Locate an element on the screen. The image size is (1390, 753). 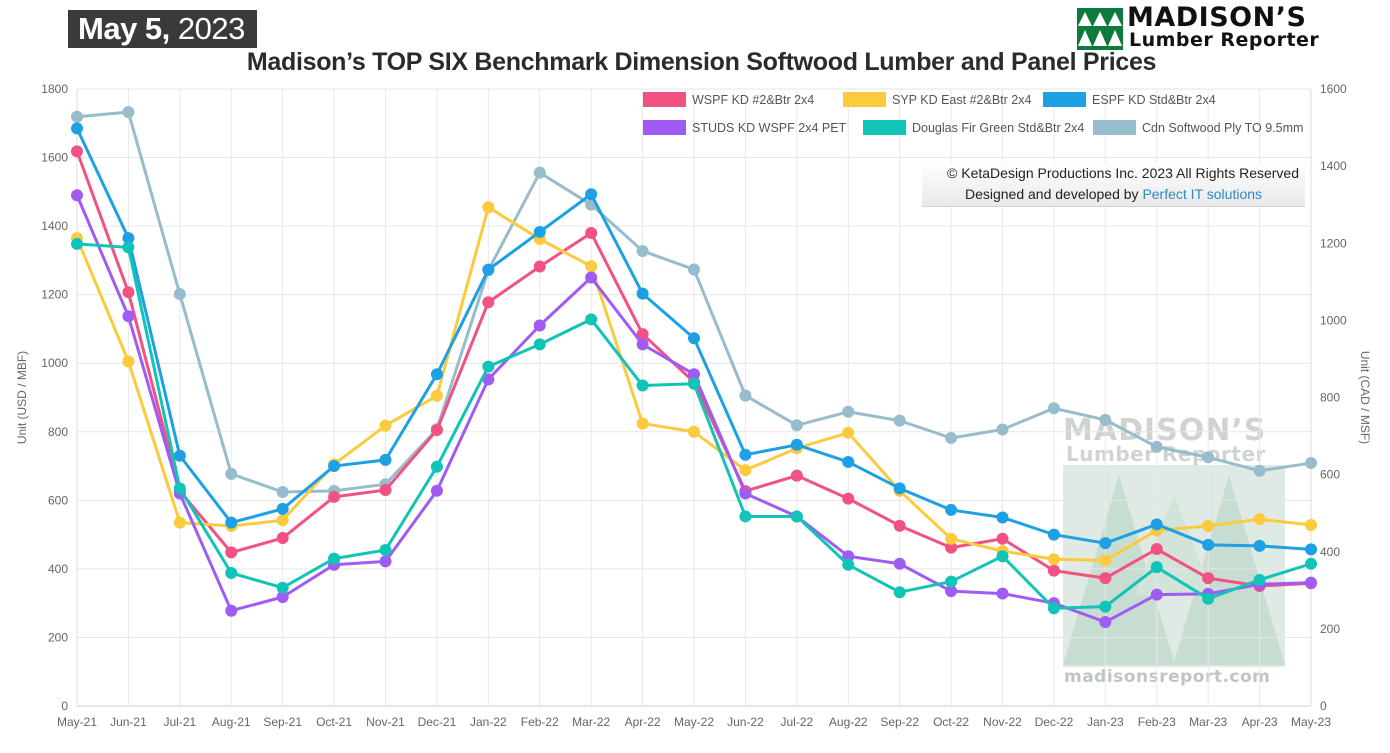
y-left-tick-label: 1000 is located at coordinates (54, 363).